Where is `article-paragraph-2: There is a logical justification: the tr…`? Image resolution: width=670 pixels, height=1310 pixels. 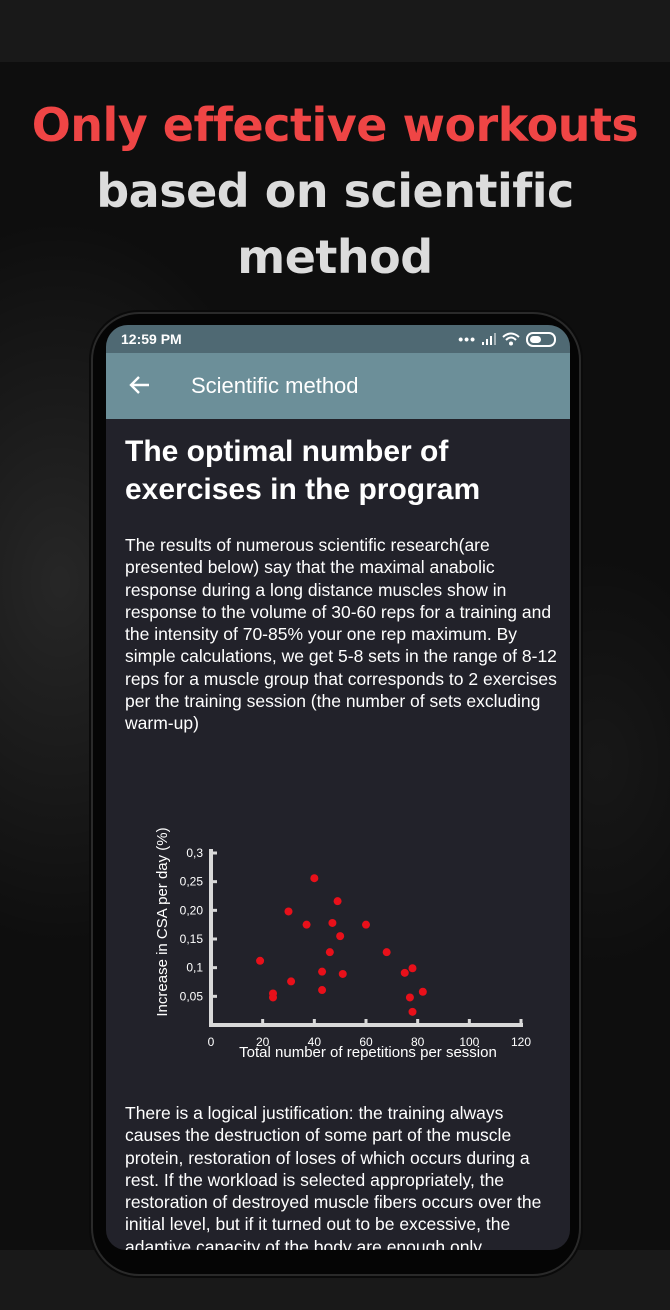 article-paragraph-2: There is a logical justification: the tr… is located at coordinates (333, 1176).